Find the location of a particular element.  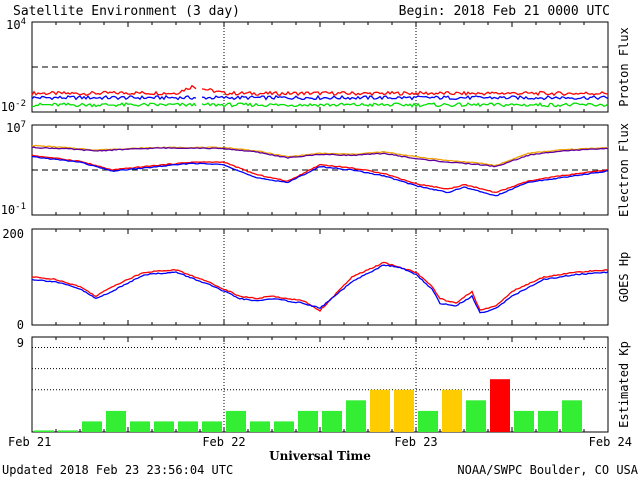

series-line-purple is located at coordinates (320, 157).